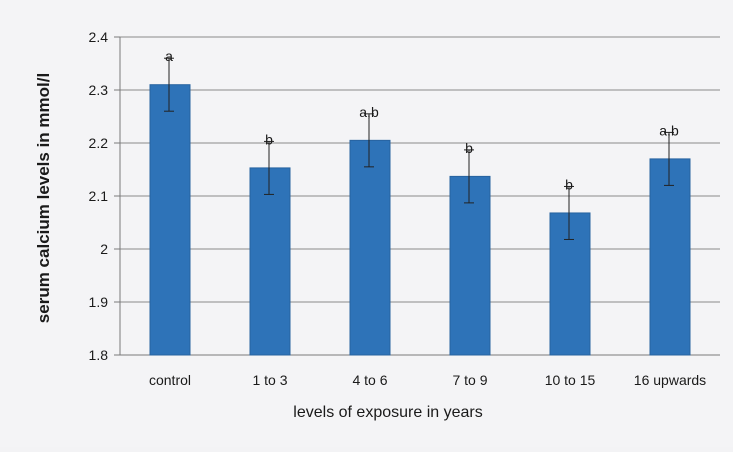 The height and width of the screenshot is (452, 733). I want to click on y-tick-label: 2, so click(104, 249).